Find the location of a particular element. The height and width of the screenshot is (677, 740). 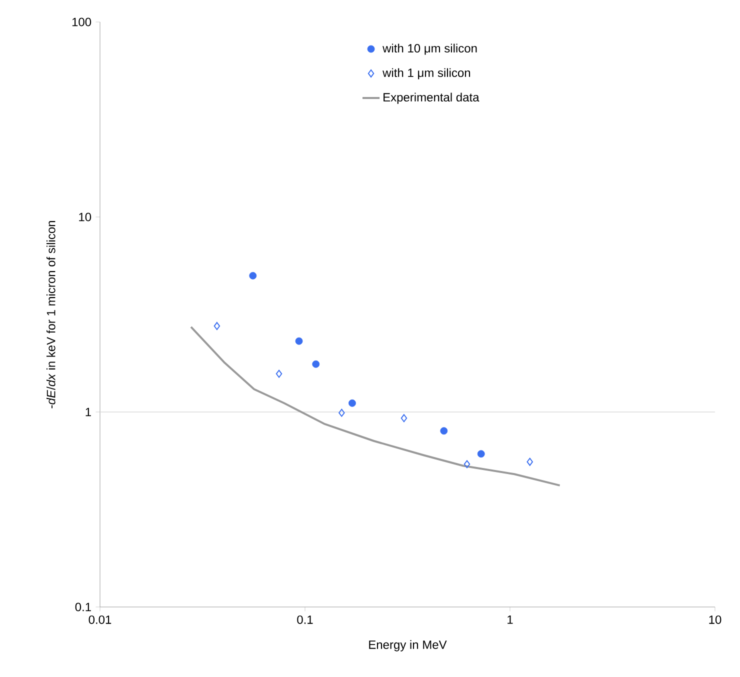

x-tick-label: 0.01 is located at coordinates (100, 619).